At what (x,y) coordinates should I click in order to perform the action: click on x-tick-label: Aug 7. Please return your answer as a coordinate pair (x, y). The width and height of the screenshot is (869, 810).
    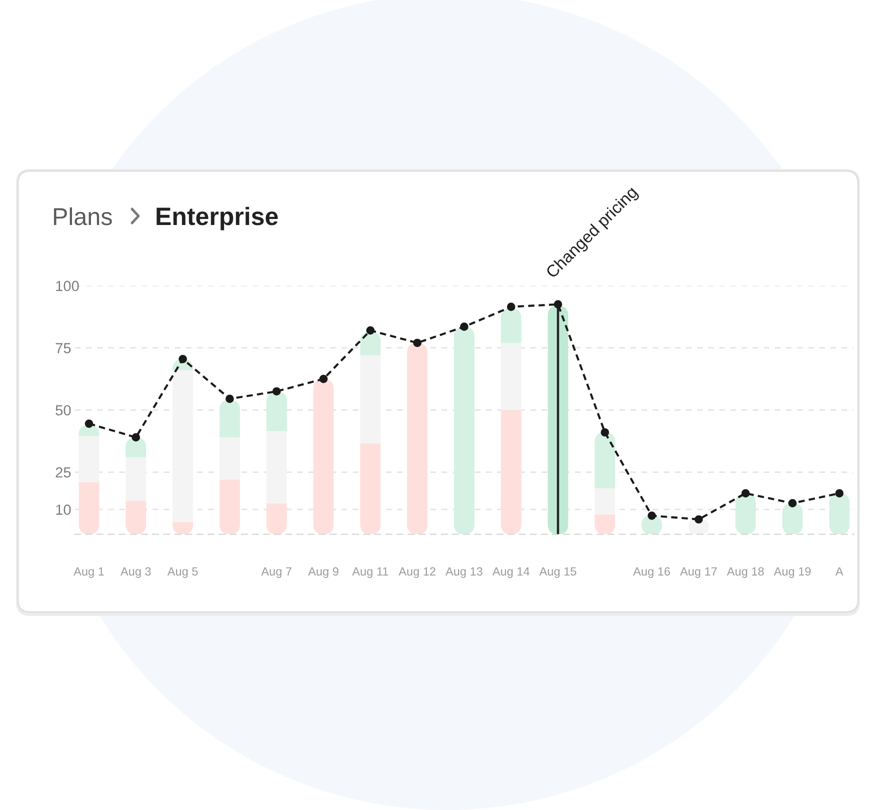
    Looking at the image, I should click on (276, 572).